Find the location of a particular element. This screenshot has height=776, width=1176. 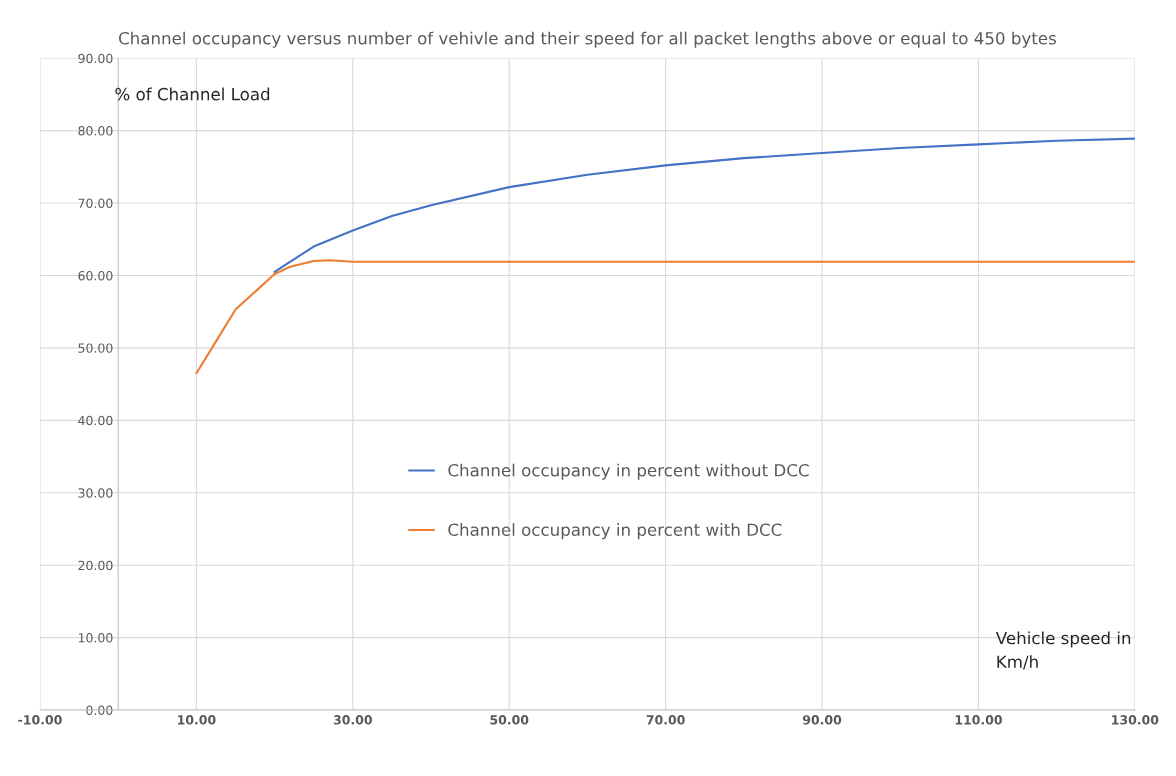

x-tick-label: 110.00 is located at coordinates (978, 720).